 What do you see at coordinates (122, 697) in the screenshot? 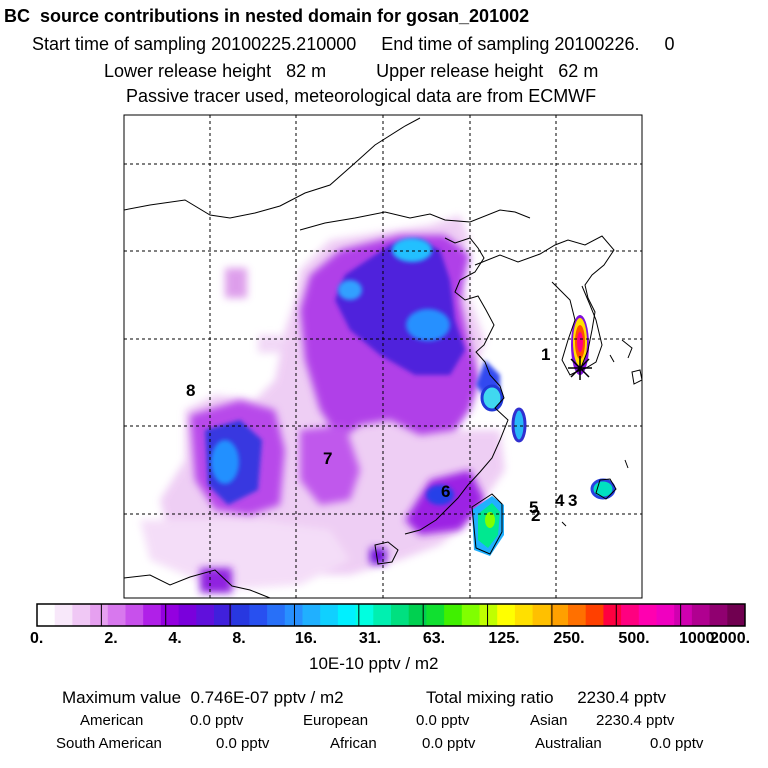
I see `max-label: Maximum value` at bounding box center [122, 697].